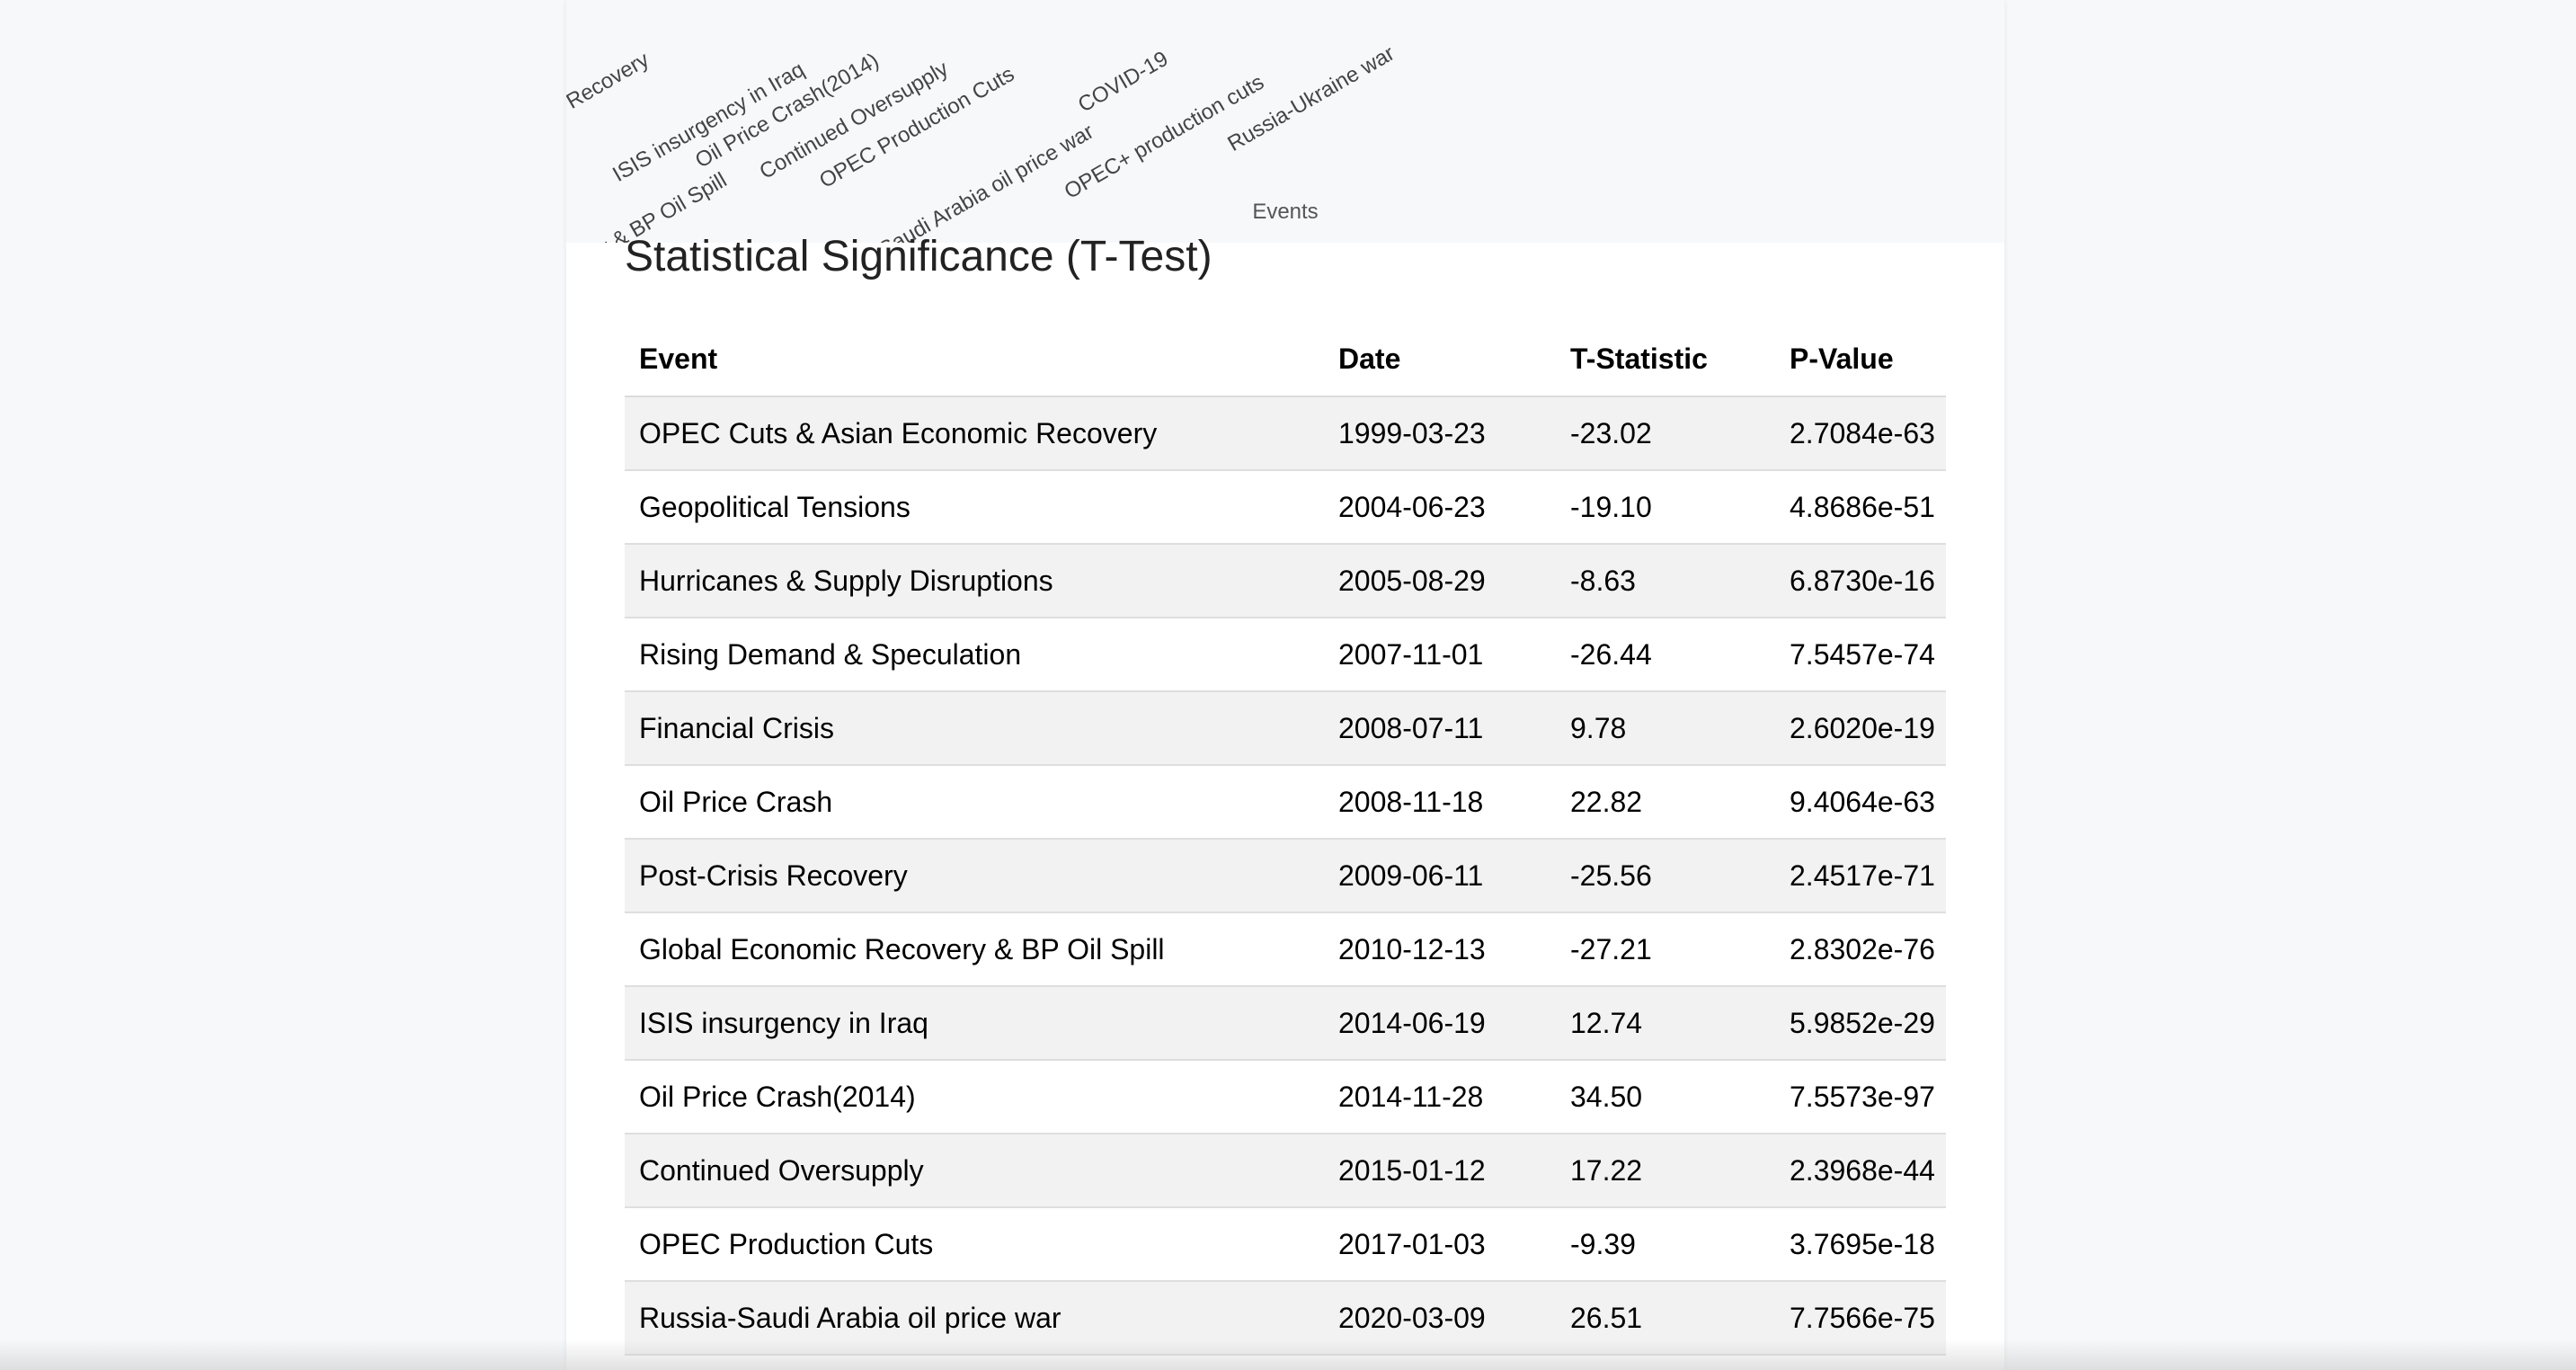  I want to click on p-value-cell: 2.4517e-71, so click(1860, 876).